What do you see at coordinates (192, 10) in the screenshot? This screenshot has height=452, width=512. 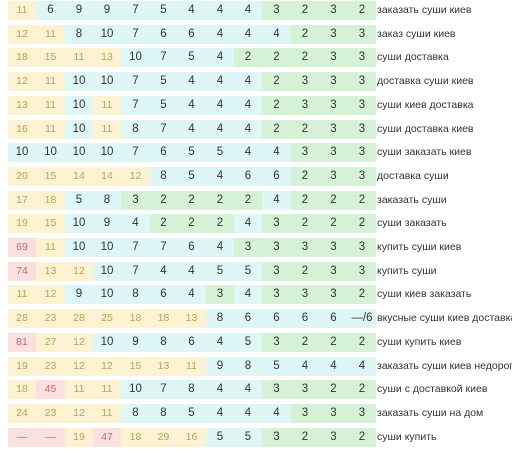 I see `table-row: 11 6 9 9 7 5 4 4 4 3 2 3 2` at bounding box center [192, 10].